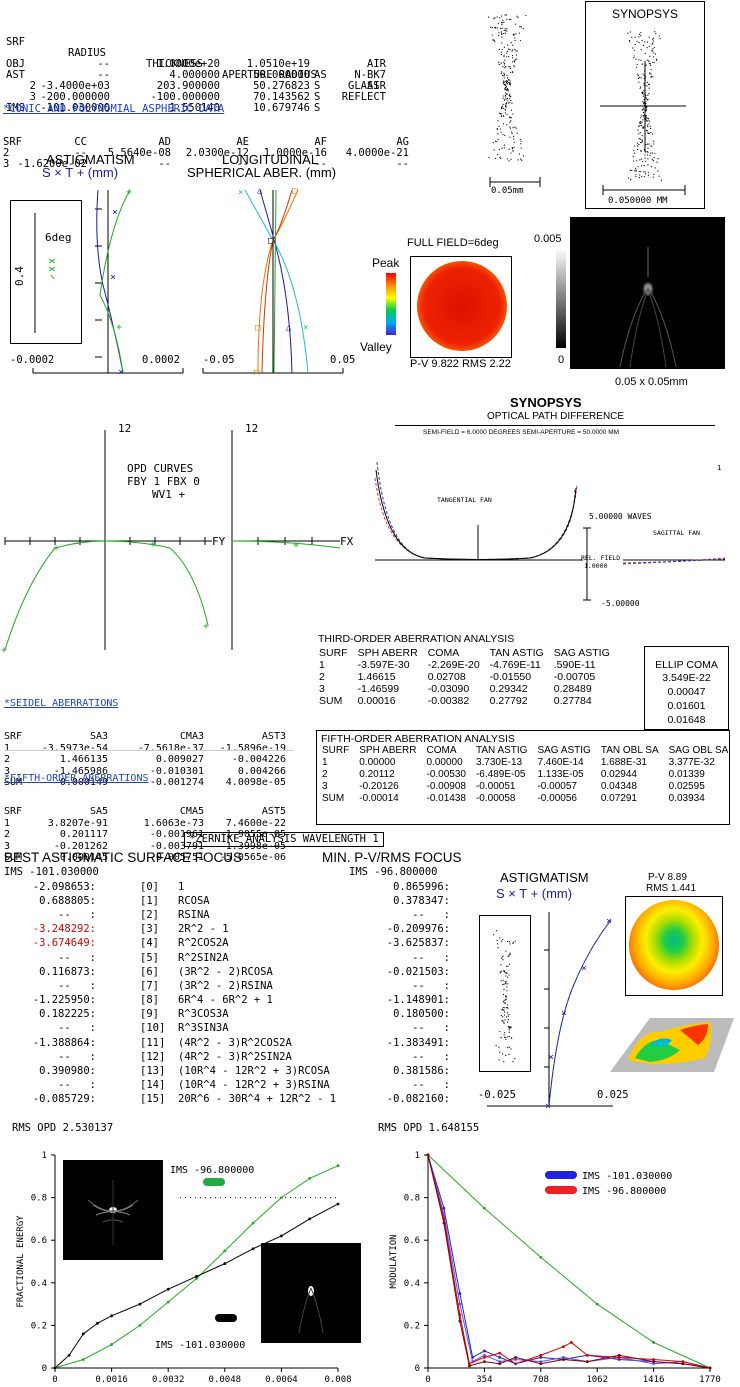 The width and height of the screenshot is (740, 1387). I want to click on table-cell: 0.29342, so click(508, 689).